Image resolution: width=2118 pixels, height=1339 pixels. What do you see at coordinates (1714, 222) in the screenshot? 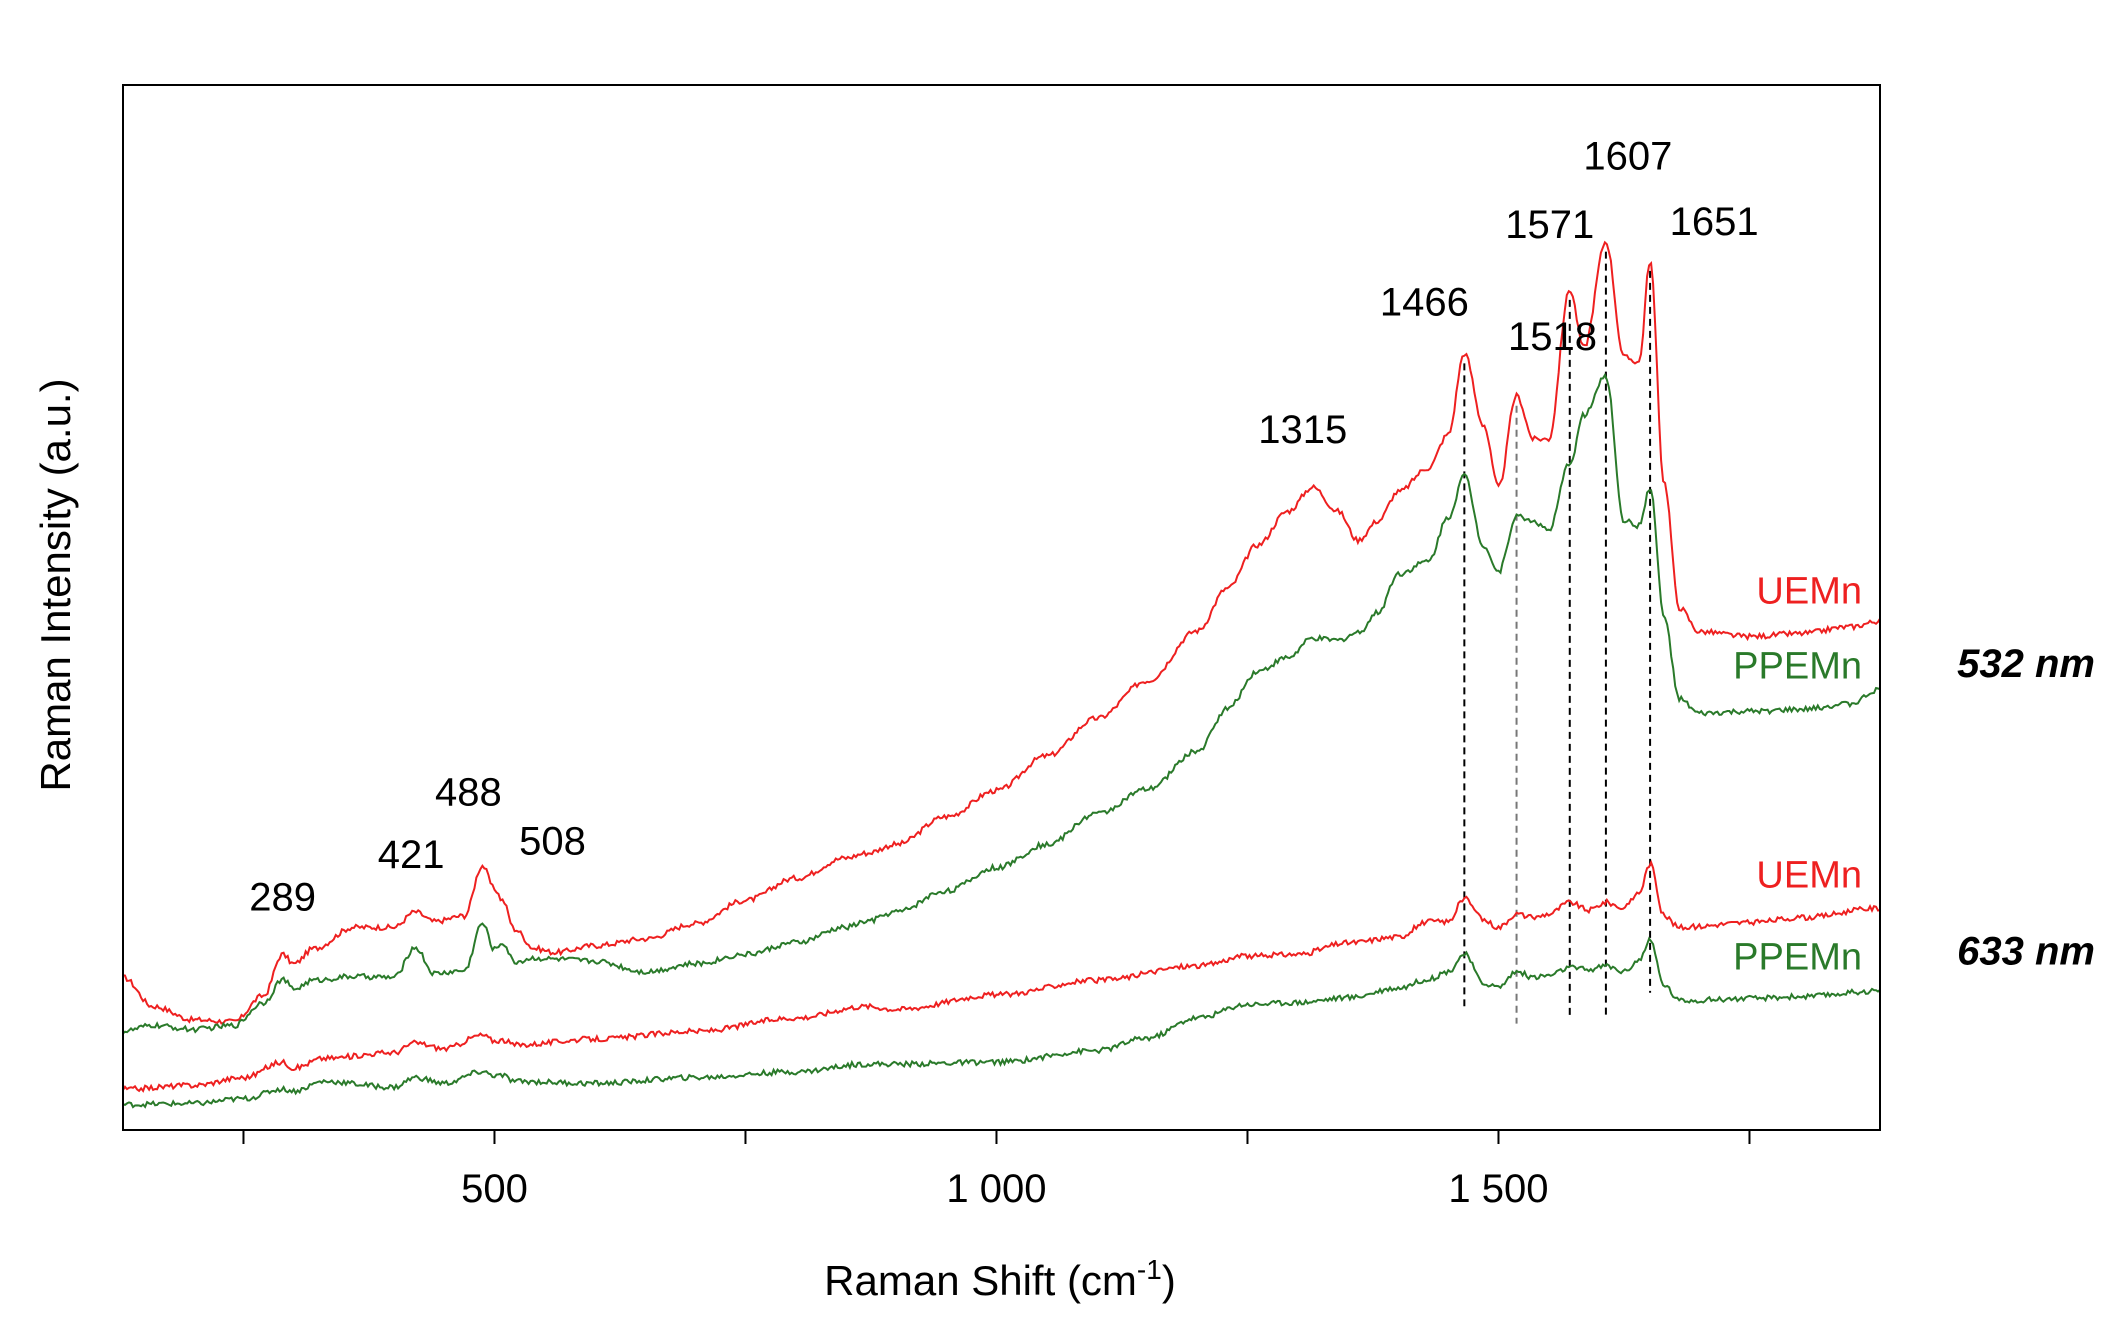
I see `peak-label-1651: 1651` at bounding box center [1714, 222].